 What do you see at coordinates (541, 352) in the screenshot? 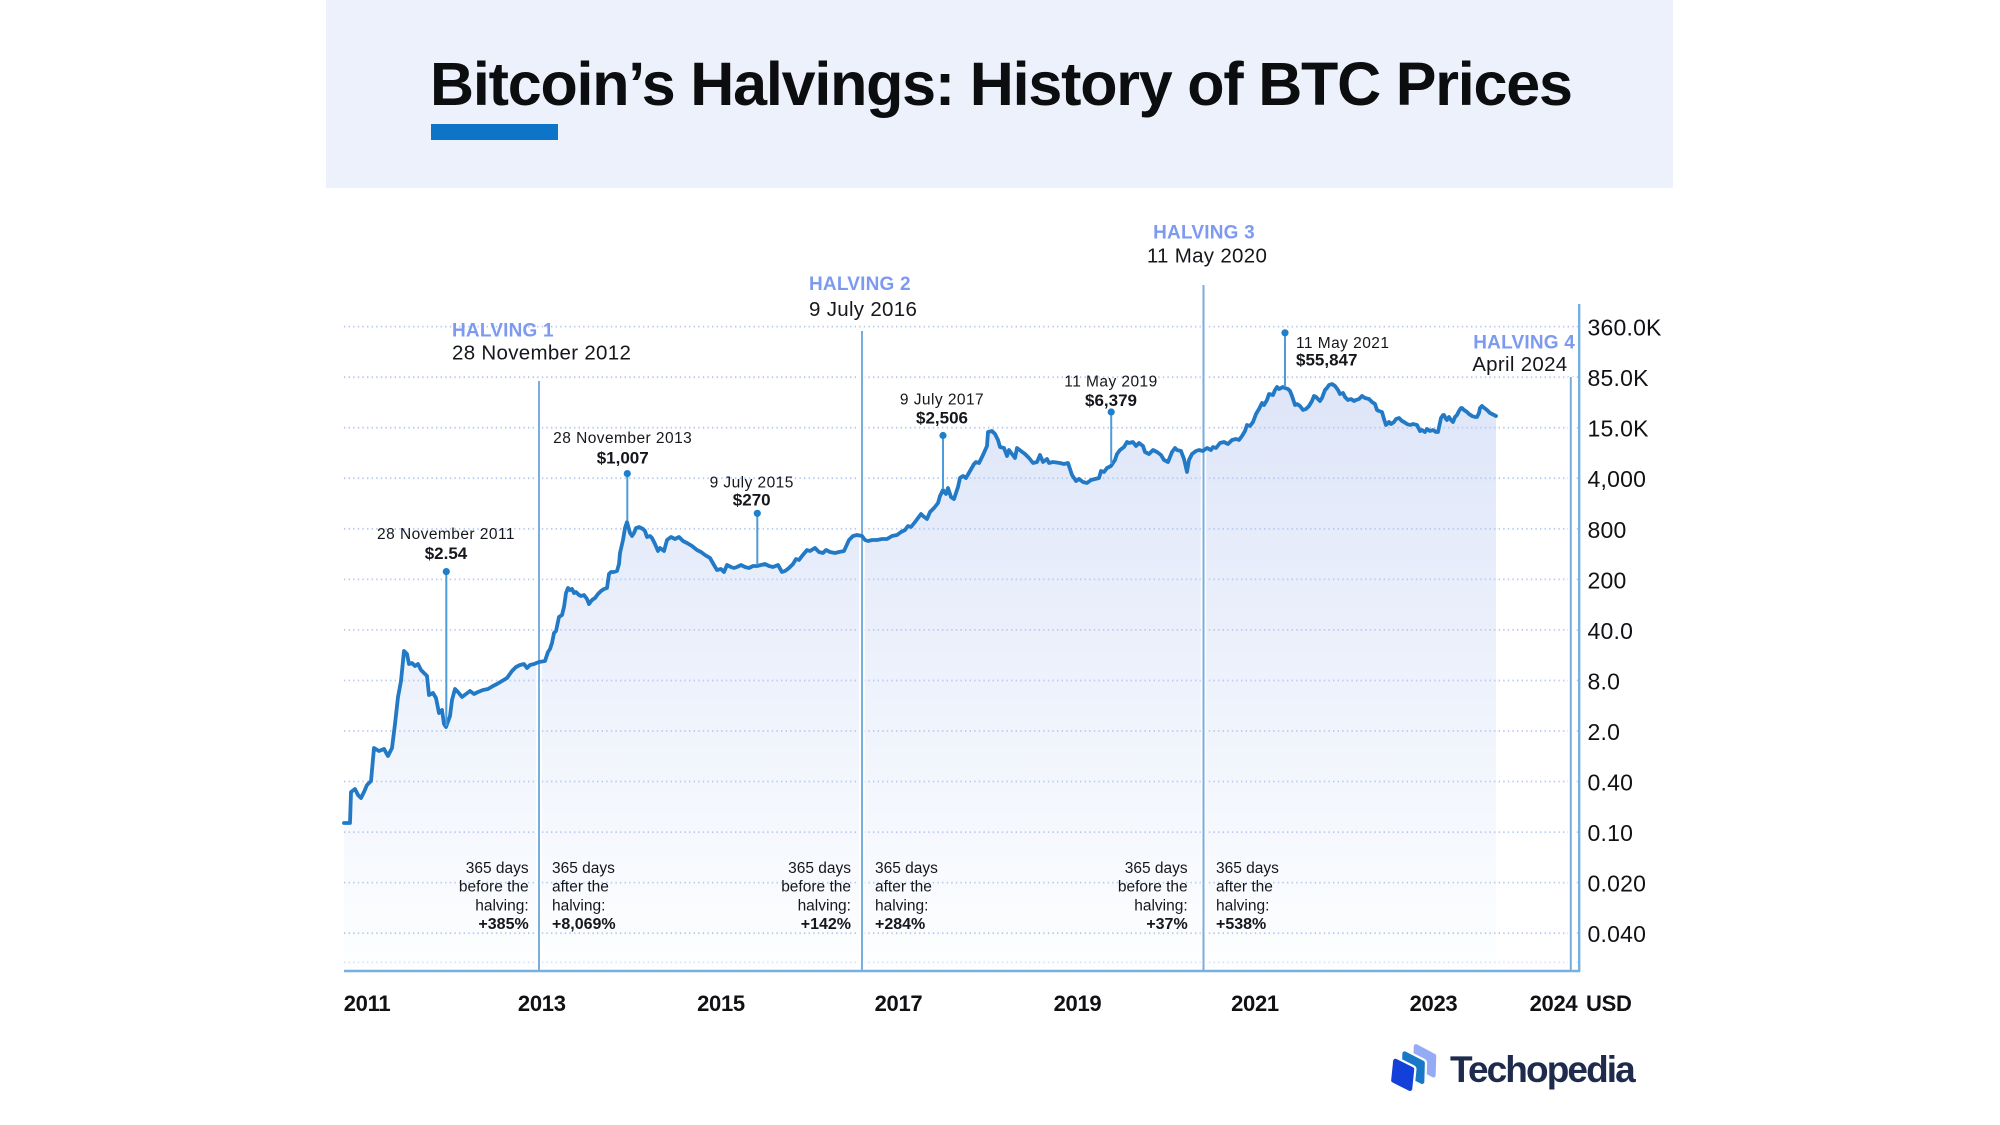
I see `svg-text: 28 November 2012` at bounding box center [541, 352].